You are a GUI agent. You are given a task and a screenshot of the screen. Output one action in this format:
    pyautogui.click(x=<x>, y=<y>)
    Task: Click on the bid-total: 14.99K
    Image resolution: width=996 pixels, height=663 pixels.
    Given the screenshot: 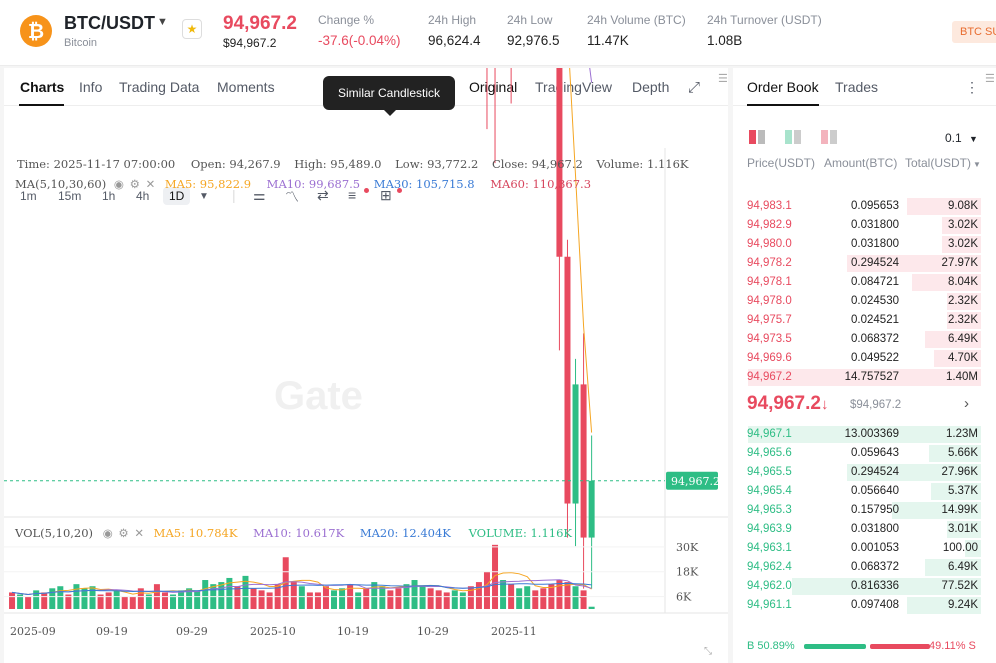 What is the action you would take?
    pyautogui.click(x=959, y=510)
    